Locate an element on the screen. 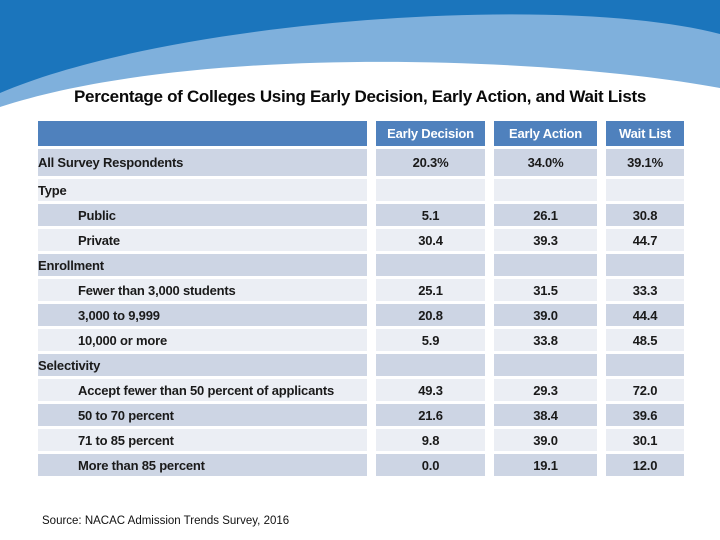 This screenshot has width=720, height=540. column-header-early-decision: Early Decision is located at coordinates (430, 133).